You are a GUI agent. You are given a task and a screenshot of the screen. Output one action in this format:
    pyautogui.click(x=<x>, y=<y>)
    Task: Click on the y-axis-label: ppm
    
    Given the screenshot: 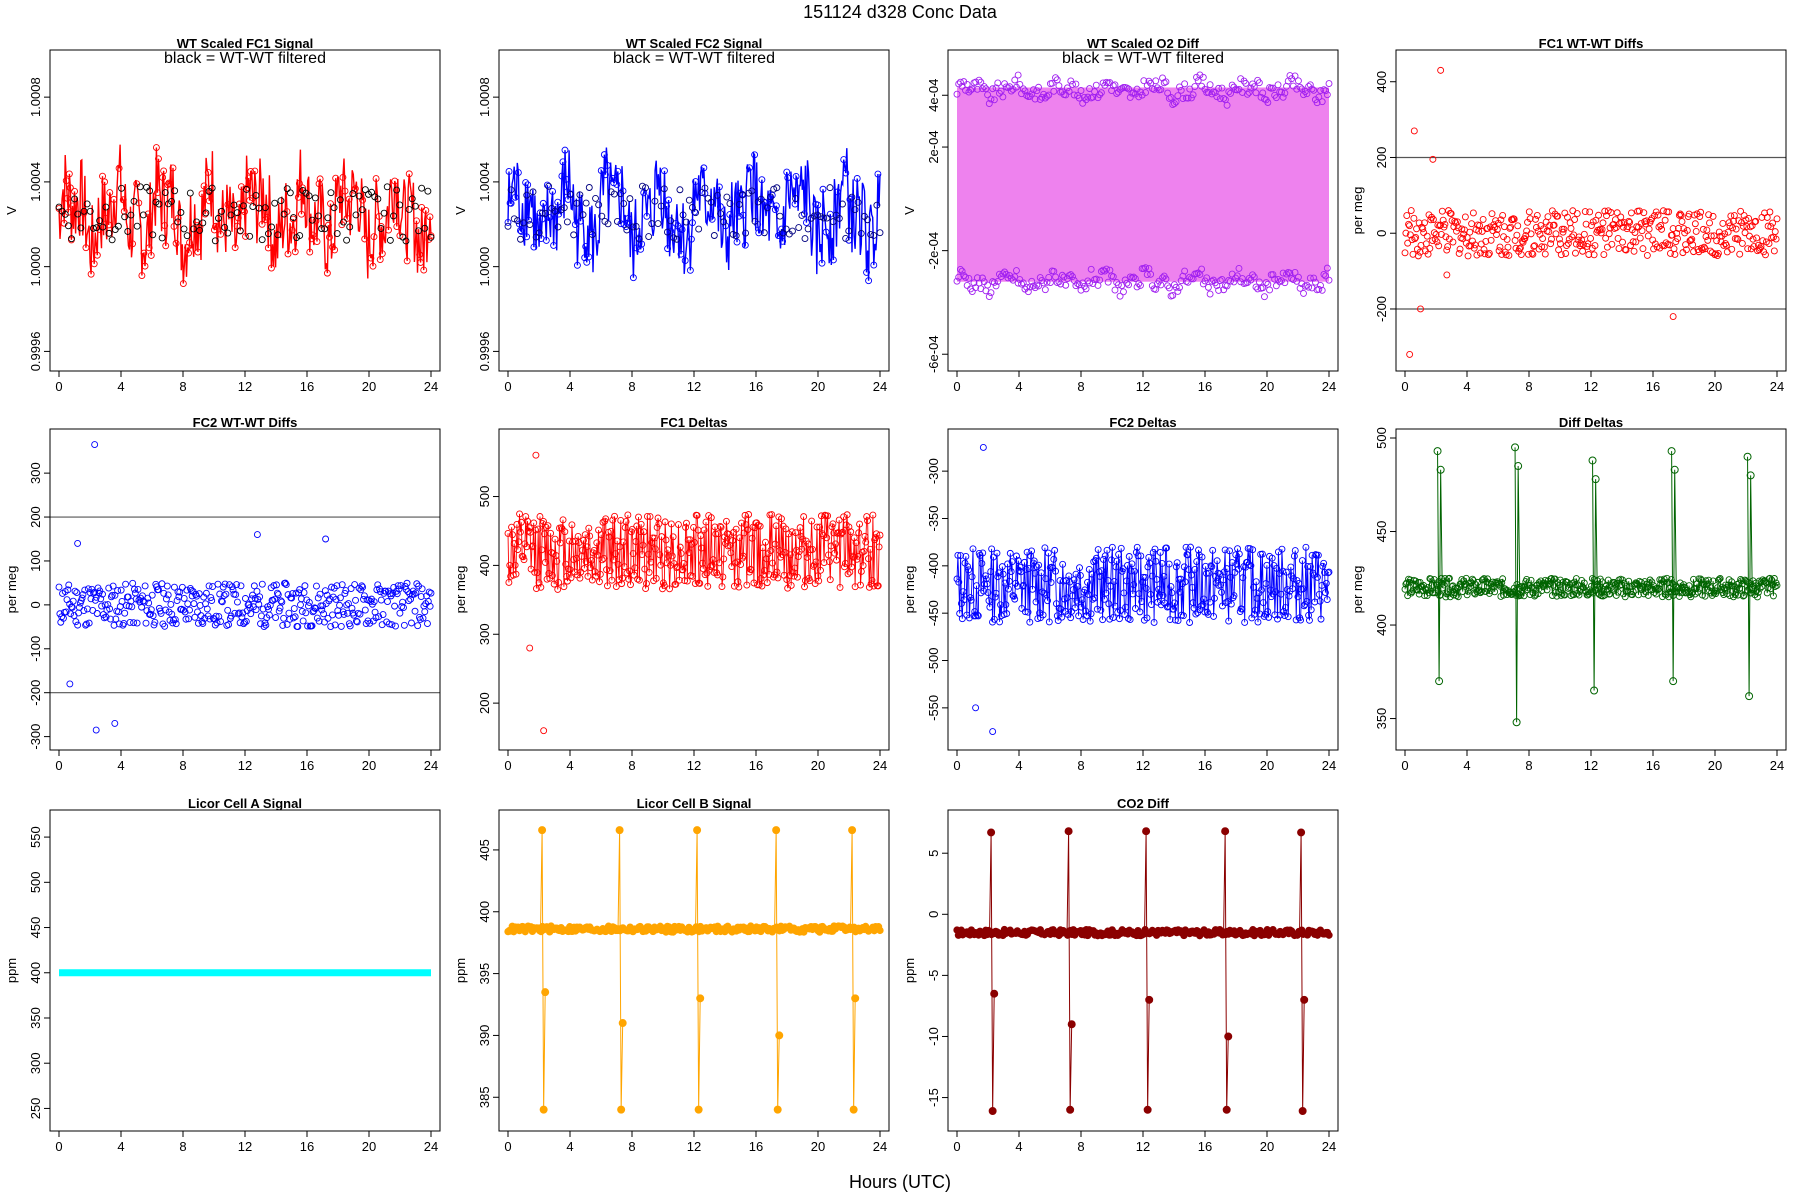 What is the action you would take?
    pyautogui.click(x=460, y=970)
    